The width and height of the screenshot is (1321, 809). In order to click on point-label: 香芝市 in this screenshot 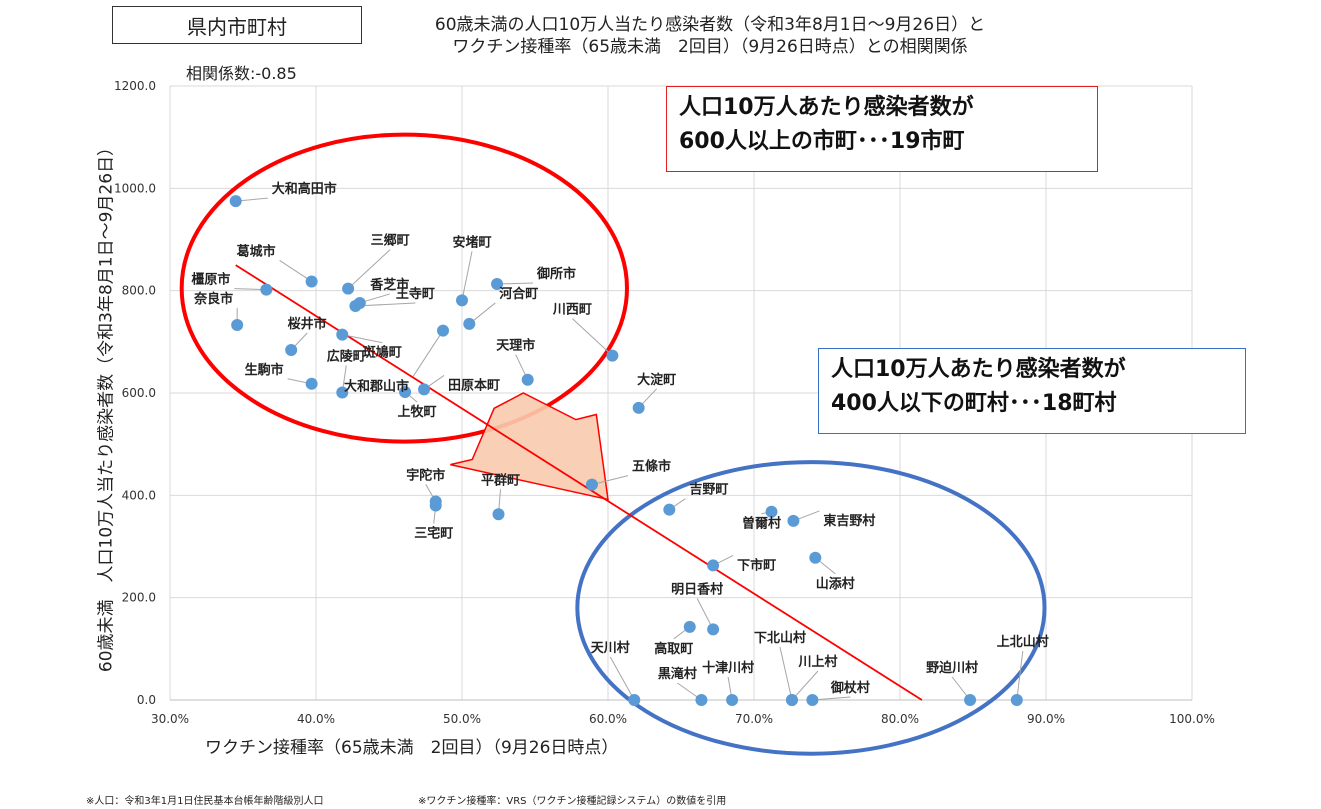, I will do `click(389, 285)`.